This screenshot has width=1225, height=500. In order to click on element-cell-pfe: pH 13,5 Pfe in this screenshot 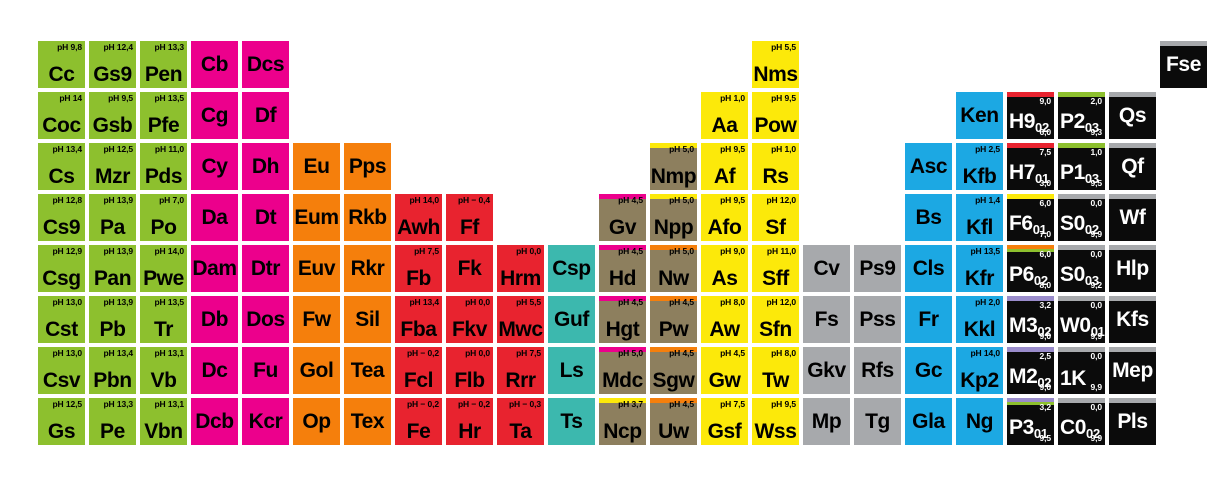, I will do `click(163, 115)`.